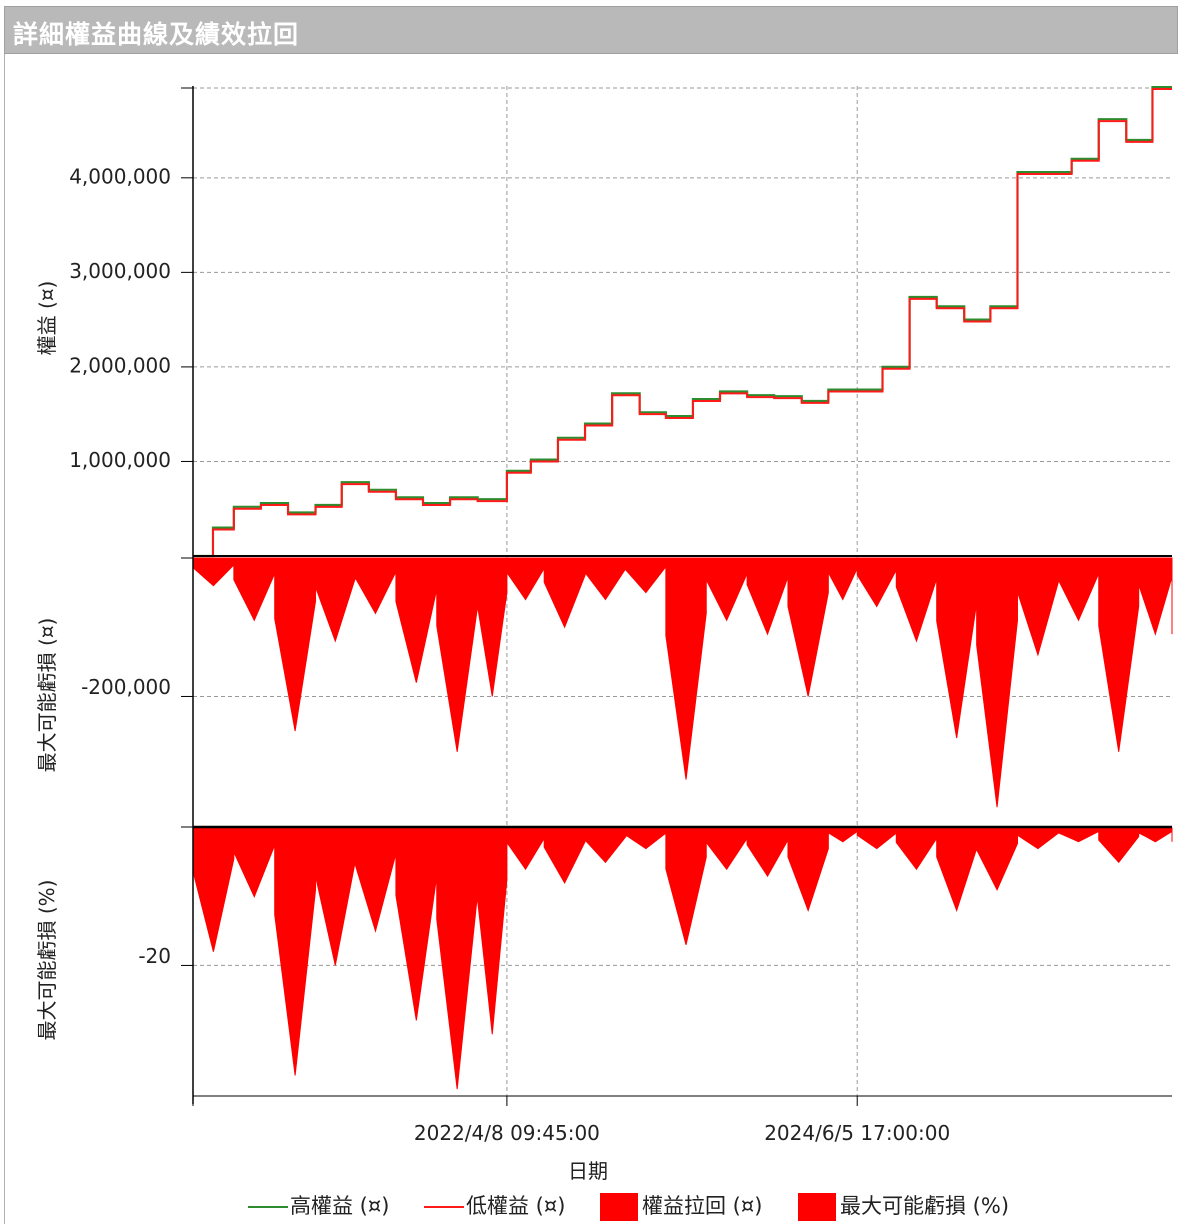 This screenshot has height=1224, width=1178. Describe the element at coordinates (120, 460) in the screenshot. I see `y-tick-label-equity: 1,000,000` at that location.